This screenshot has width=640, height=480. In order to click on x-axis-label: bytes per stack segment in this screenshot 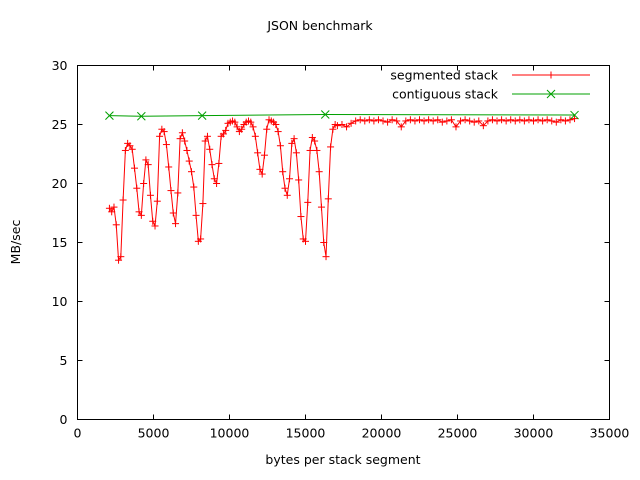, I will do `click(342, 459)`.